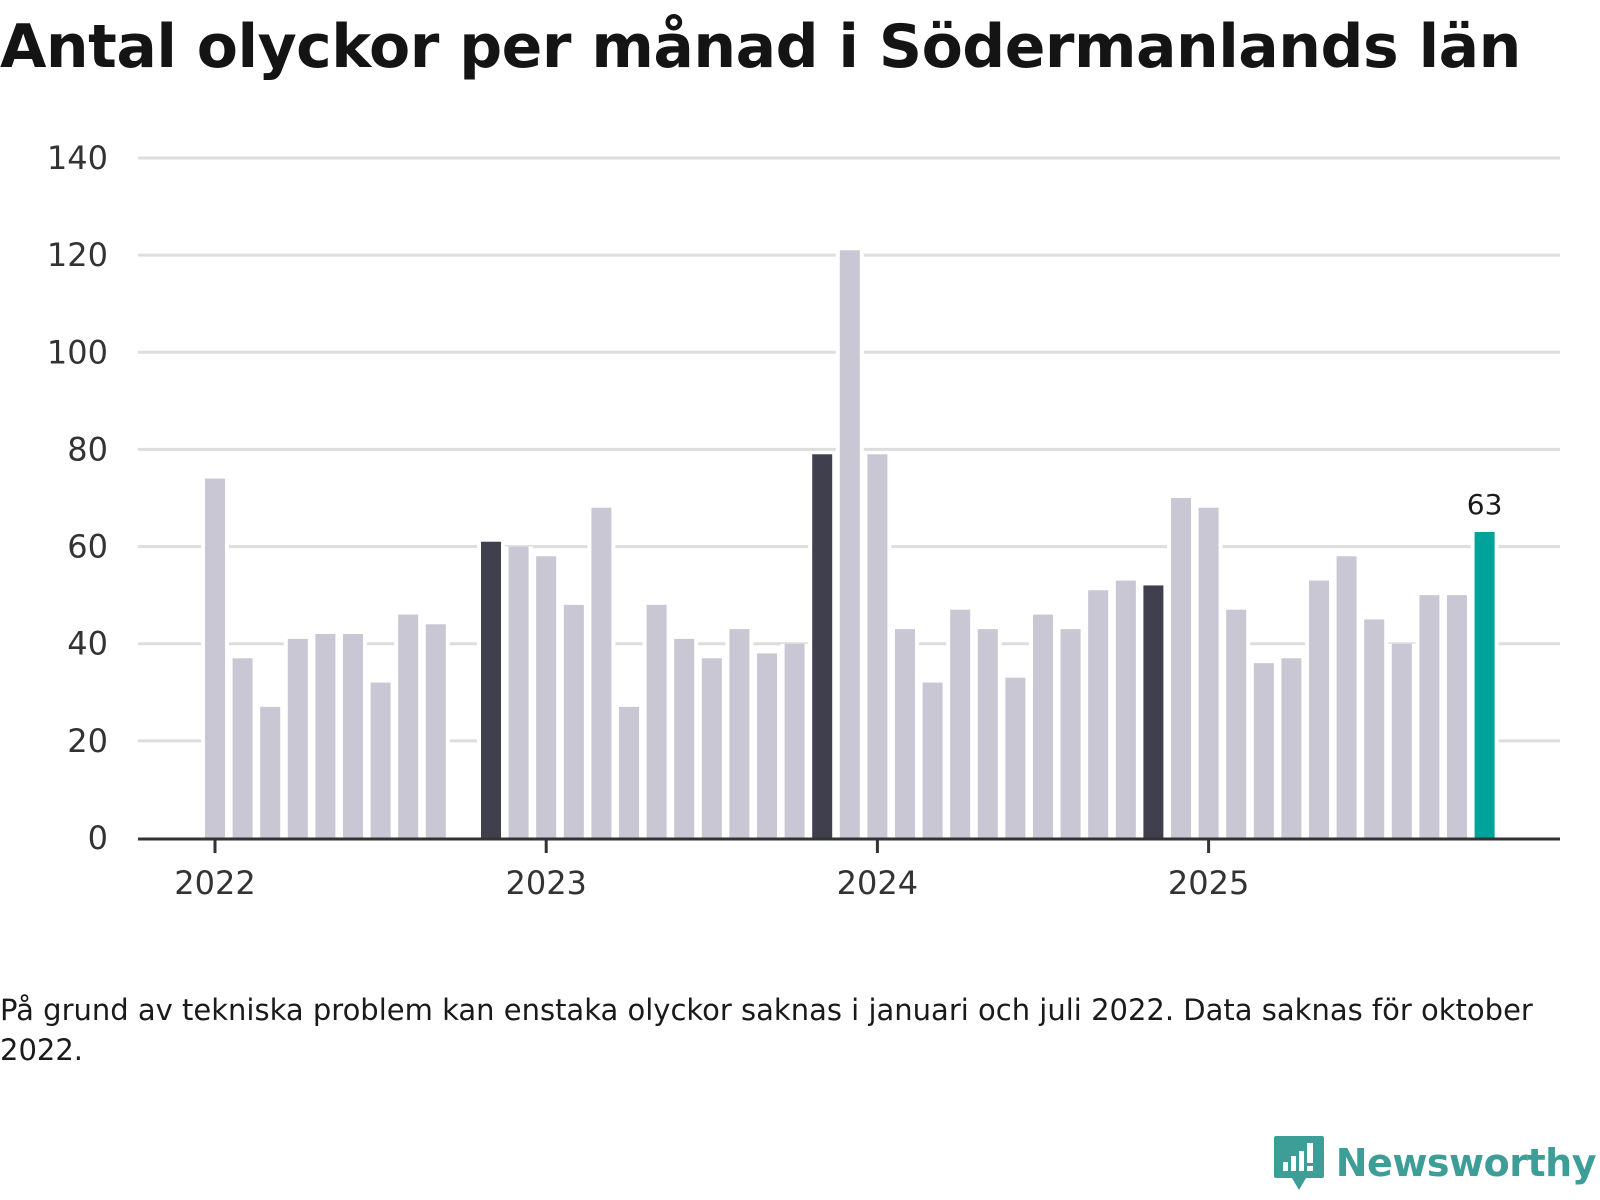 Image resolution: width=1600 pixels, height=1200 pixels. Describe the element at coordinates (87, 741) in the screenshot. I see `y-tick-label: 20` at that location.